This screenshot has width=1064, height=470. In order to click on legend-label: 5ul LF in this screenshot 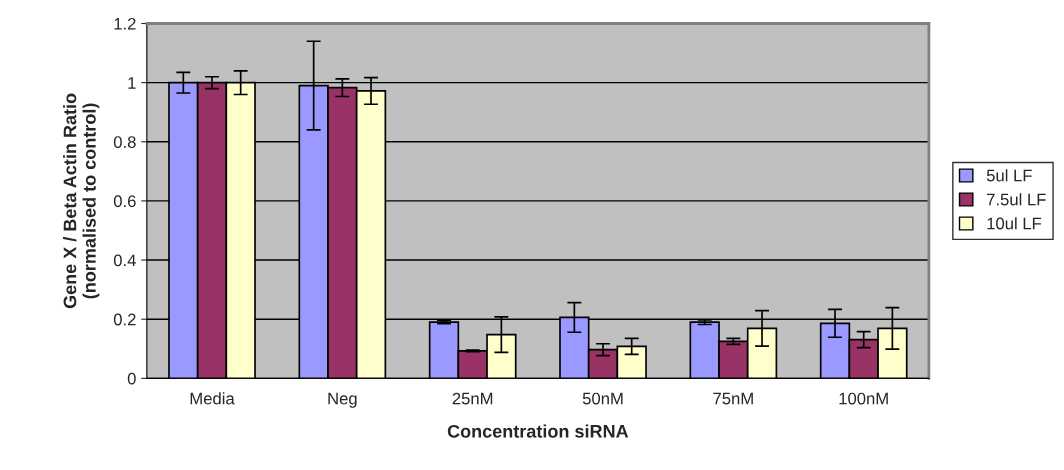, I will do `click(1009, 175)`.